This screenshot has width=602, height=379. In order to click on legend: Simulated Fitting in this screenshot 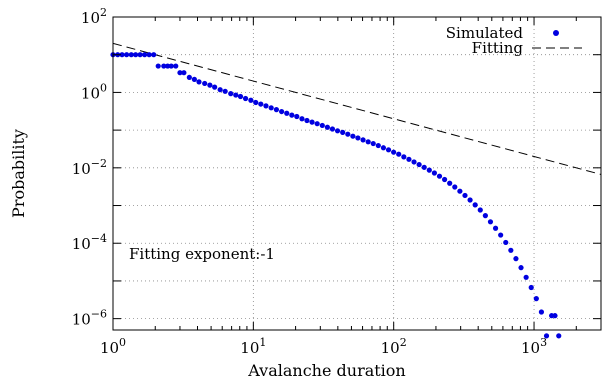, I will do `click(514, 40)`.